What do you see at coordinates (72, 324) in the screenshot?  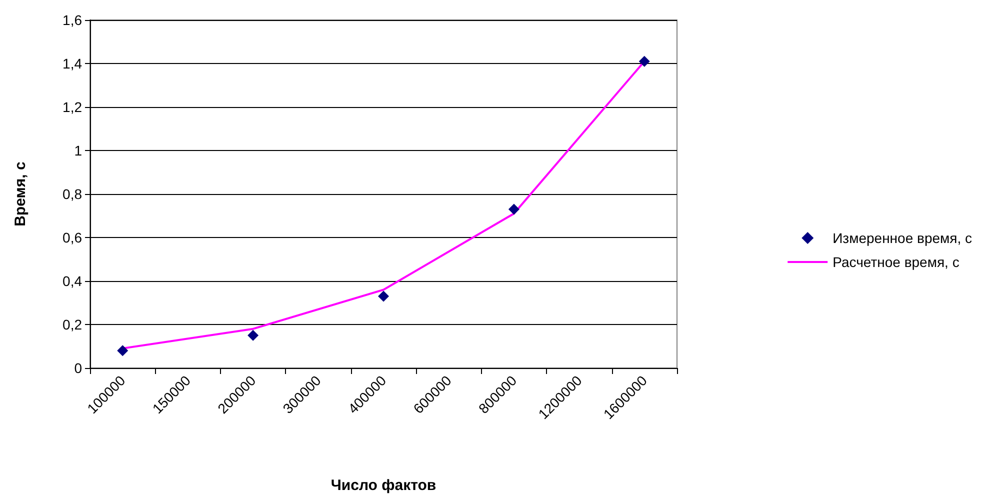 I see `y-tick-label: 0,2` at bounding box center [72, 324].